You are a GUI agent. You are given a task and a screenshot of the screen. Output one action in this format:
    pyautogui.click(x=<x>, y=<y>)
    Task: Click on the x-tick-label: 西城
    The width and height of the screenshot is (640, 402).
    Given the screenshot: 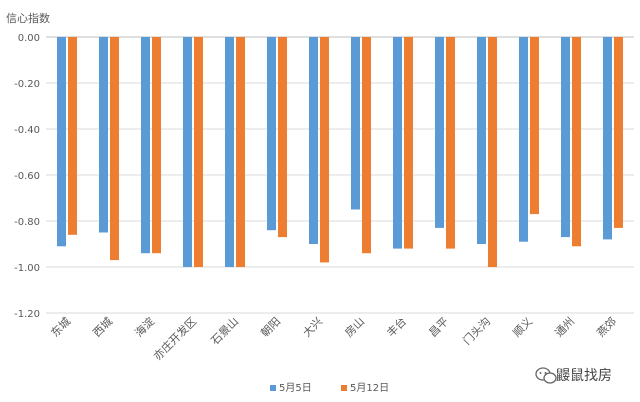 What is the action you would take?
    pyautogui.click(x=102, y=327)
    